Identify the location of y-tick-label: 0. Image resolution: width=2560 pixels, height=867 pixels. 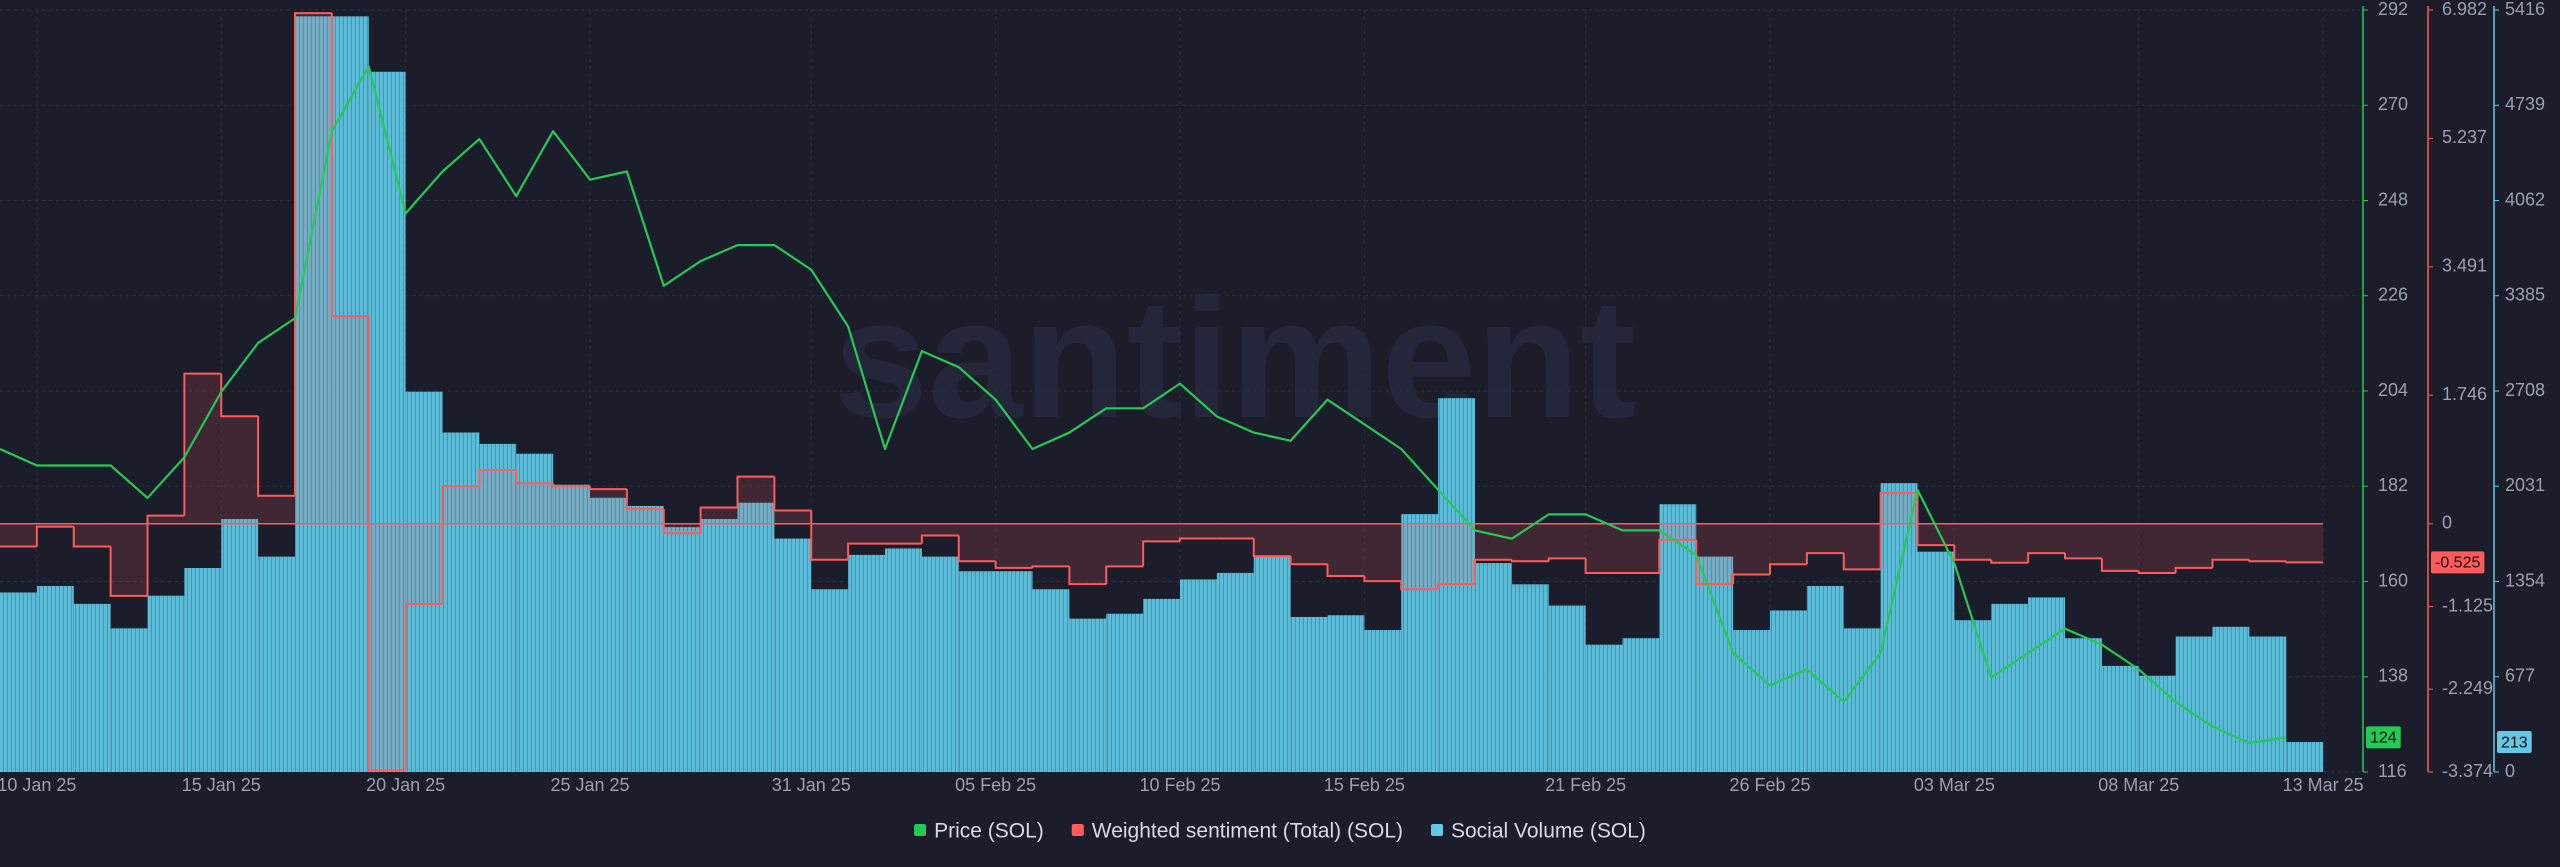
(2510, 771).